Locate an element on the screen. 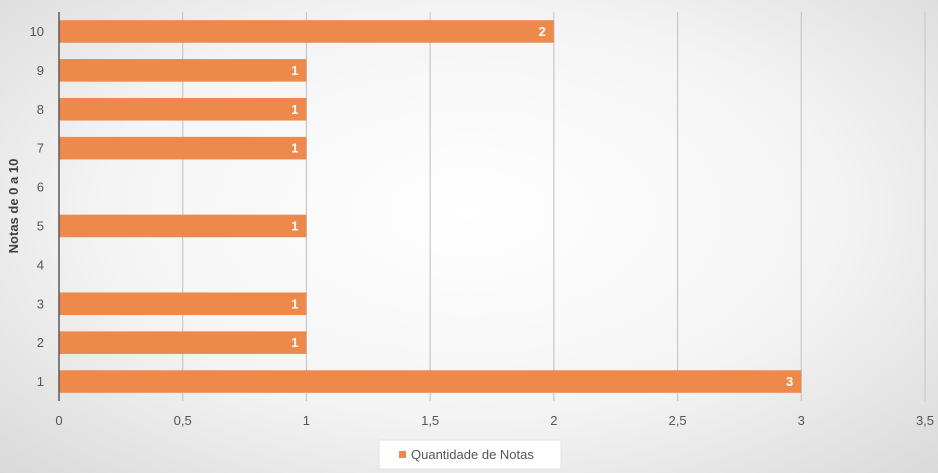 This screenshot has width=938, height=473. x-tick-label: 2,5 is located at coordinates (678, 420).